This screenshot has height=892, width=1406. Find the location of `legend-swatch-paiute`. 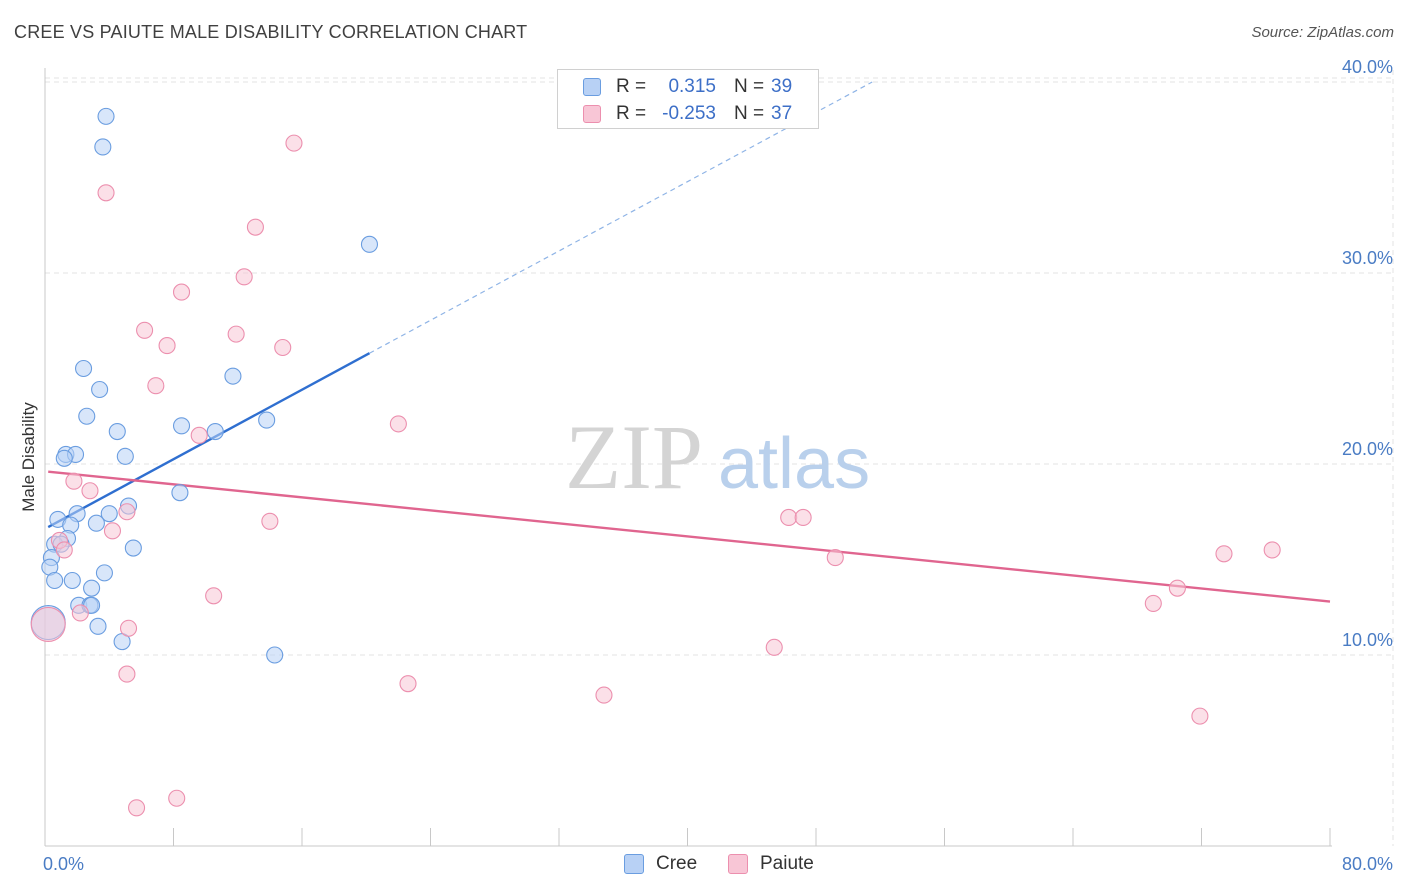

legend-swatch-paiute is located at coordinates (592, 114).